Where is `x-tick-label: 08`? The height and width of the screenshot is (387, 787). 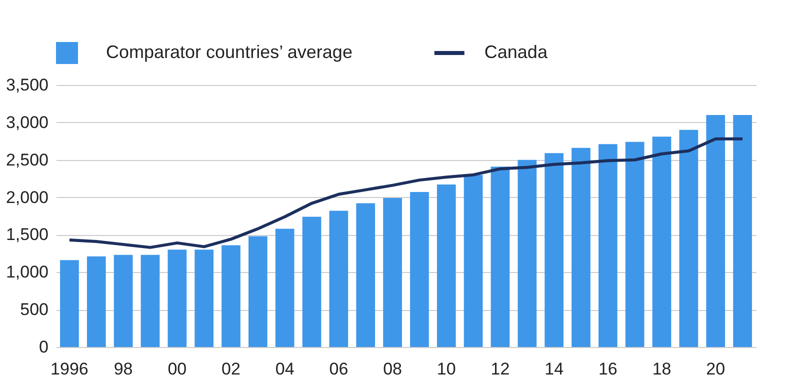 x-tick-label: 08 is located at coordinates (392, 369).